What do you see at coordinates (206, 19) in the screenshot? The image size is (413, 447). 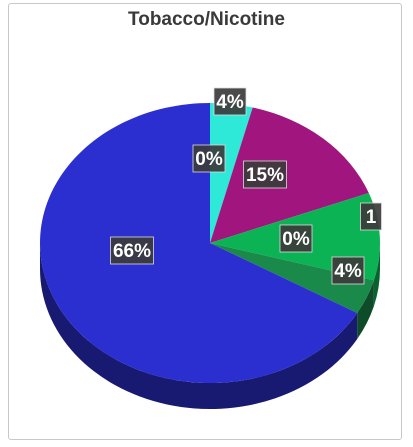 I see `chart-title: Tobacco/Nicotine` at bounding box center [206, 19].